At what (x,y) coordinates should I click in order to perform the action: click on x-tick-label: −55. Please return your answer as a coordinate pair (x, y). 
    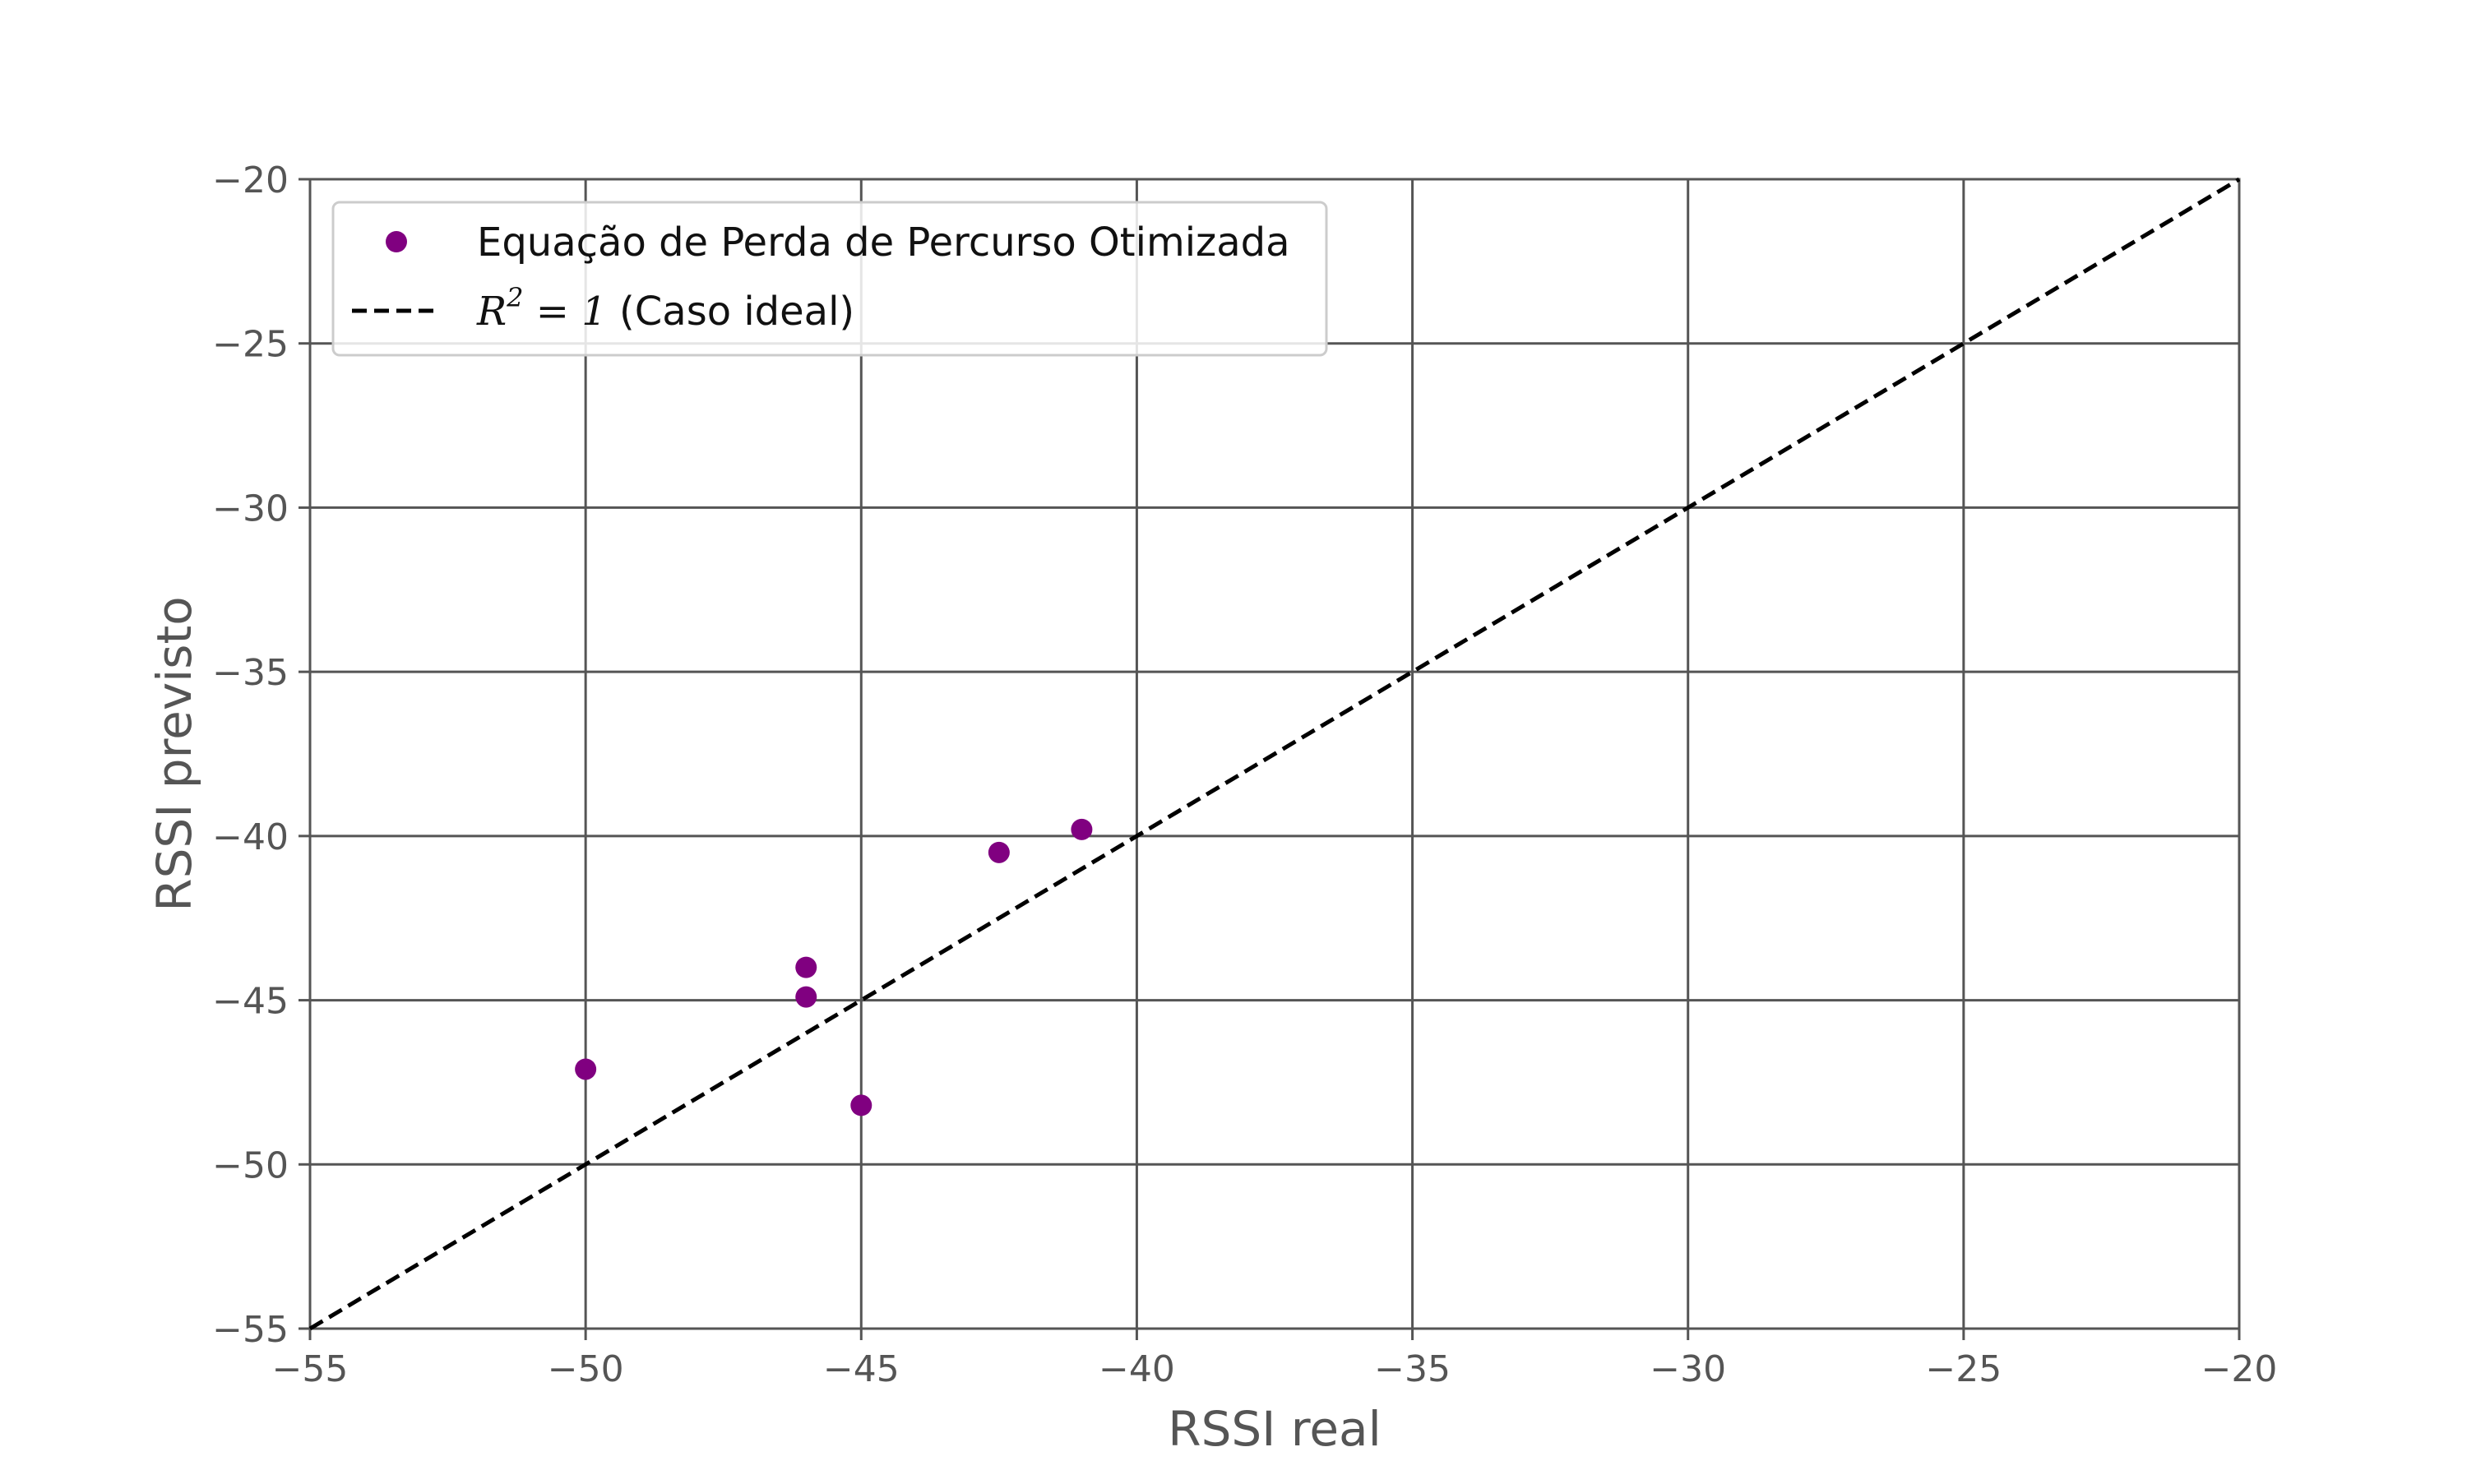
    Looking at the image, I should click on (310, 1369).